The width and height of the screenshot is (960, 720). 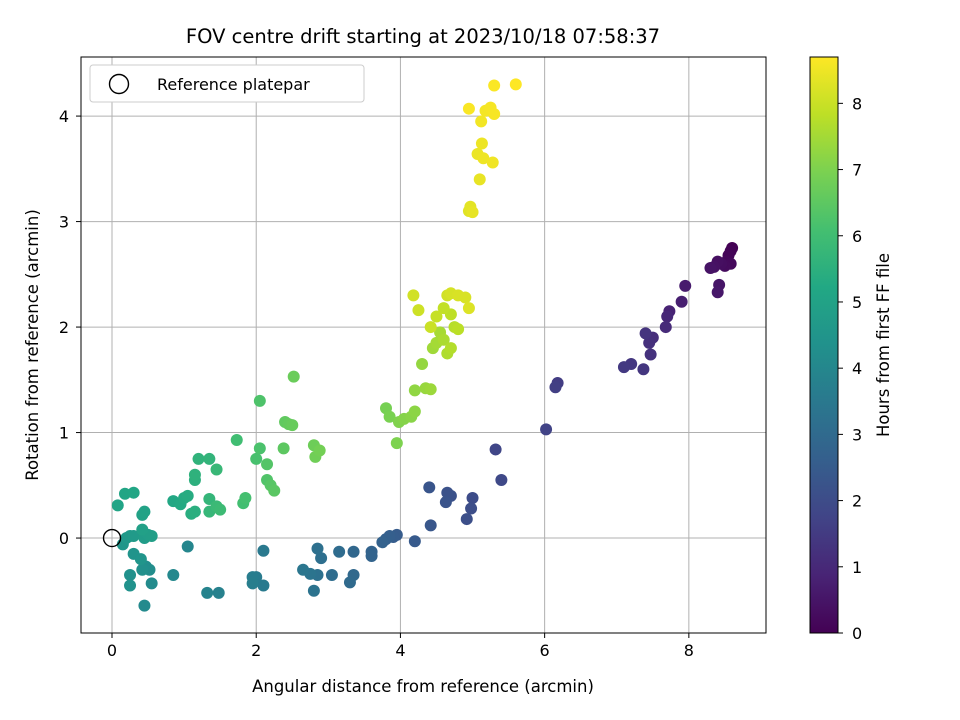 I want to click on y-axis-label: Rotation from reference (arcmin), so click(x=32, y=345).